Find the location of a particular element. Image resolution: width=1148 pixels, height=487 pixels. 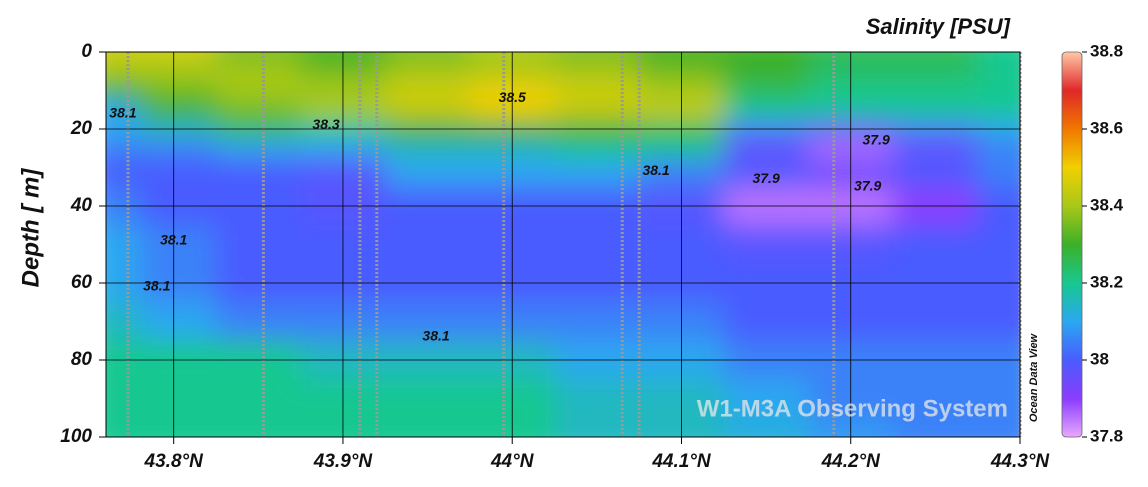

x-tick-label: 44°N is located at coordinates (512, 461).